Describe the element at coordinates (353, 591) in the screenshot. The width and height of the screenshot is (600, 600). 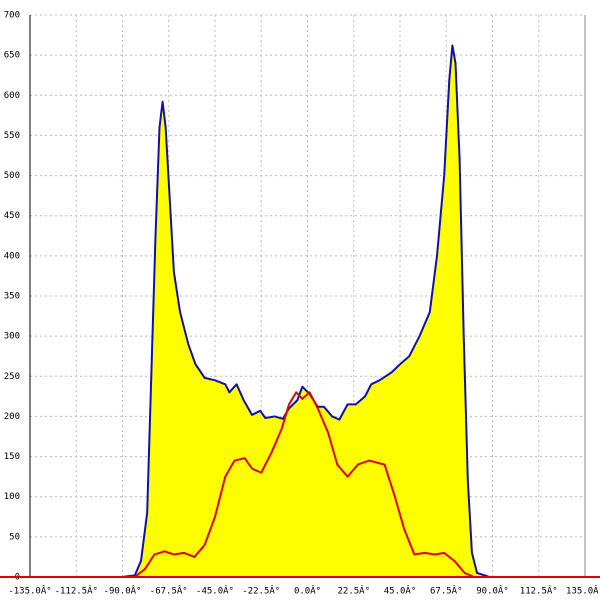
I see `x-tick-label: 22.5Â°` at that location.